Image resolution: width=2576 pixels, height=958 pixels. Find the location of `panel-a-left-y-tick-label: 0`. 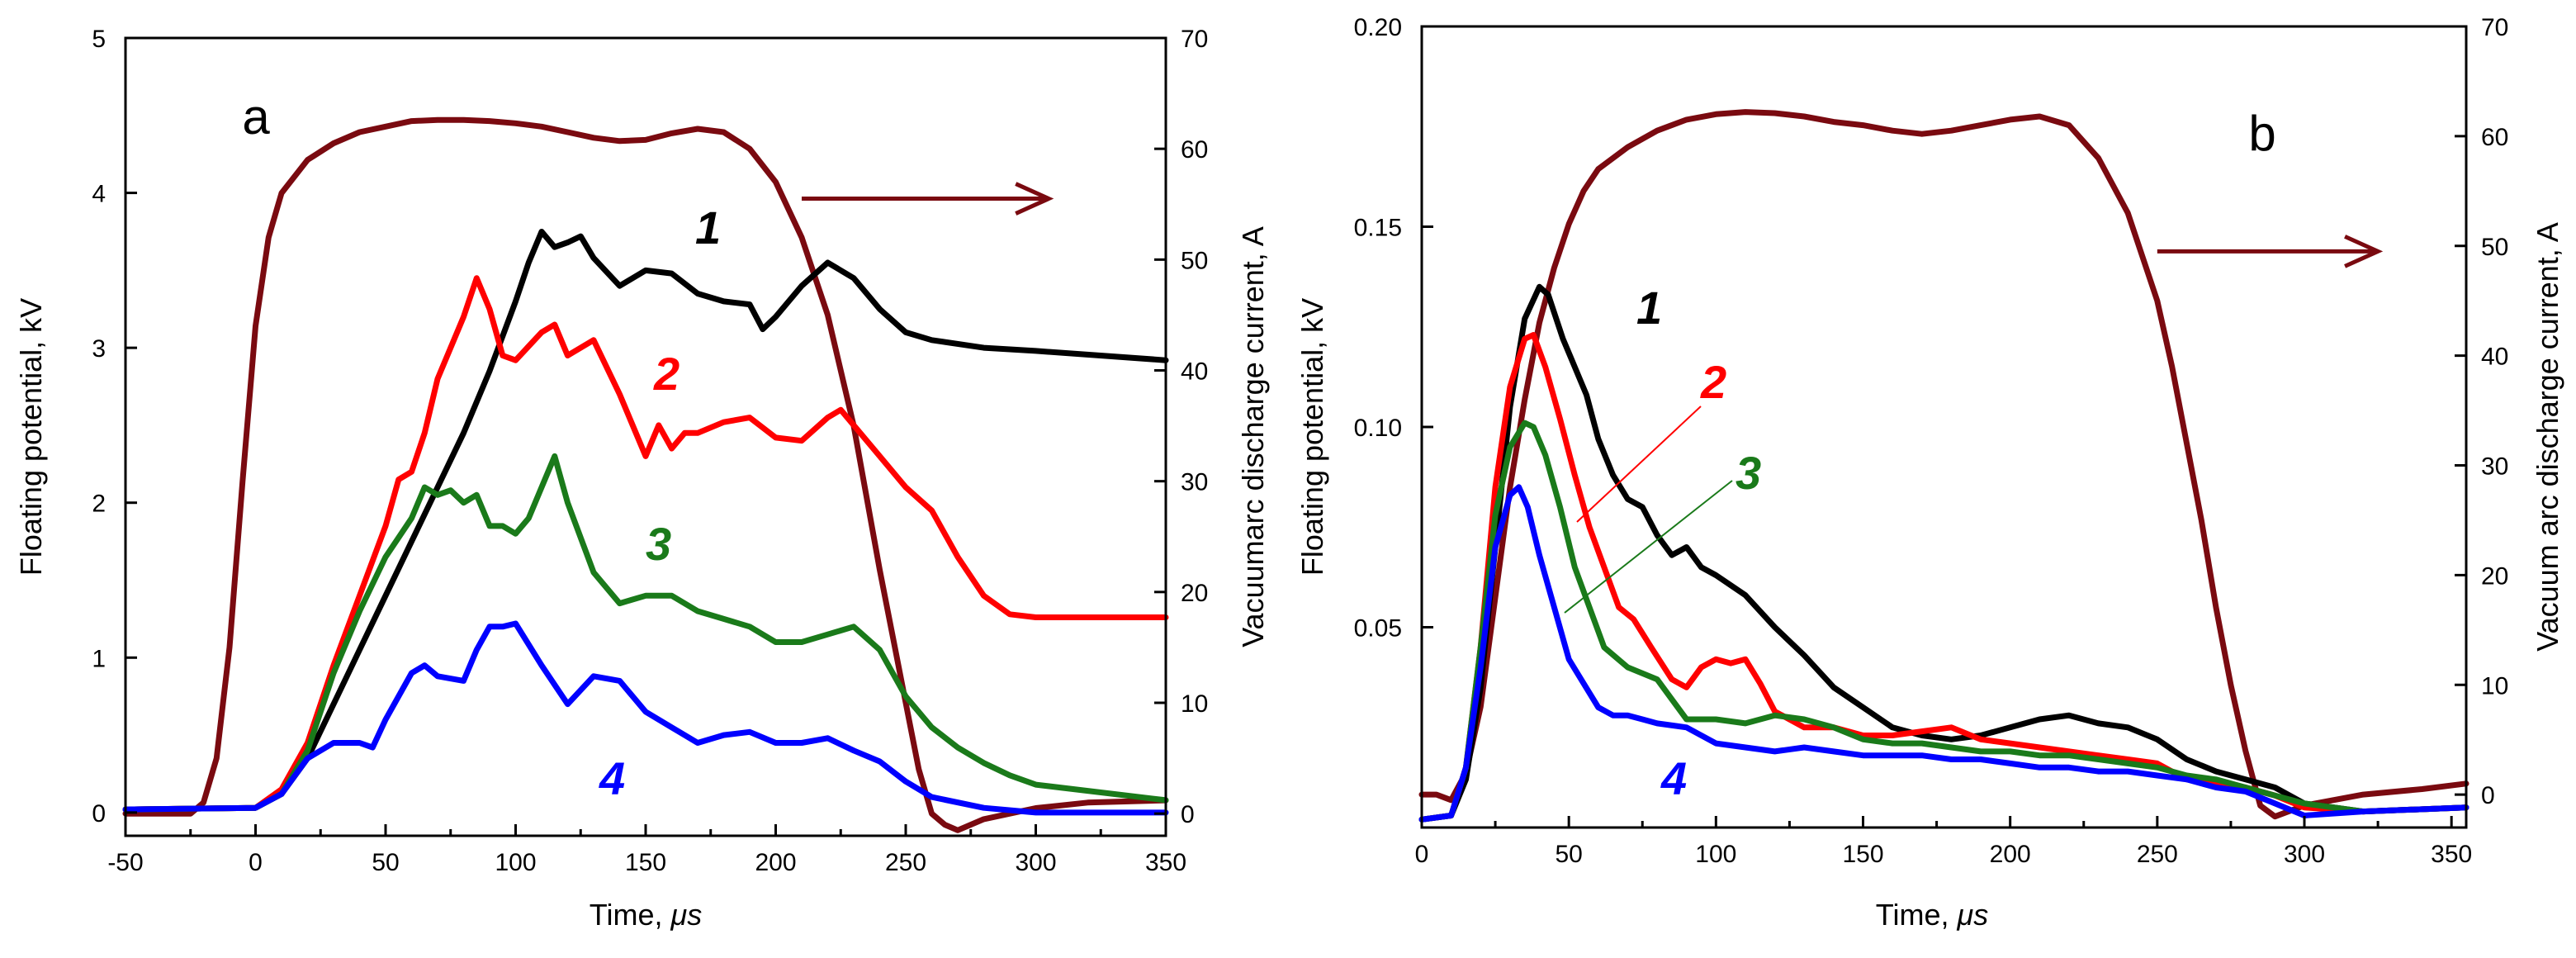

panel-a-left-y-tick-label: 0 is located at coordinates (99, 814).